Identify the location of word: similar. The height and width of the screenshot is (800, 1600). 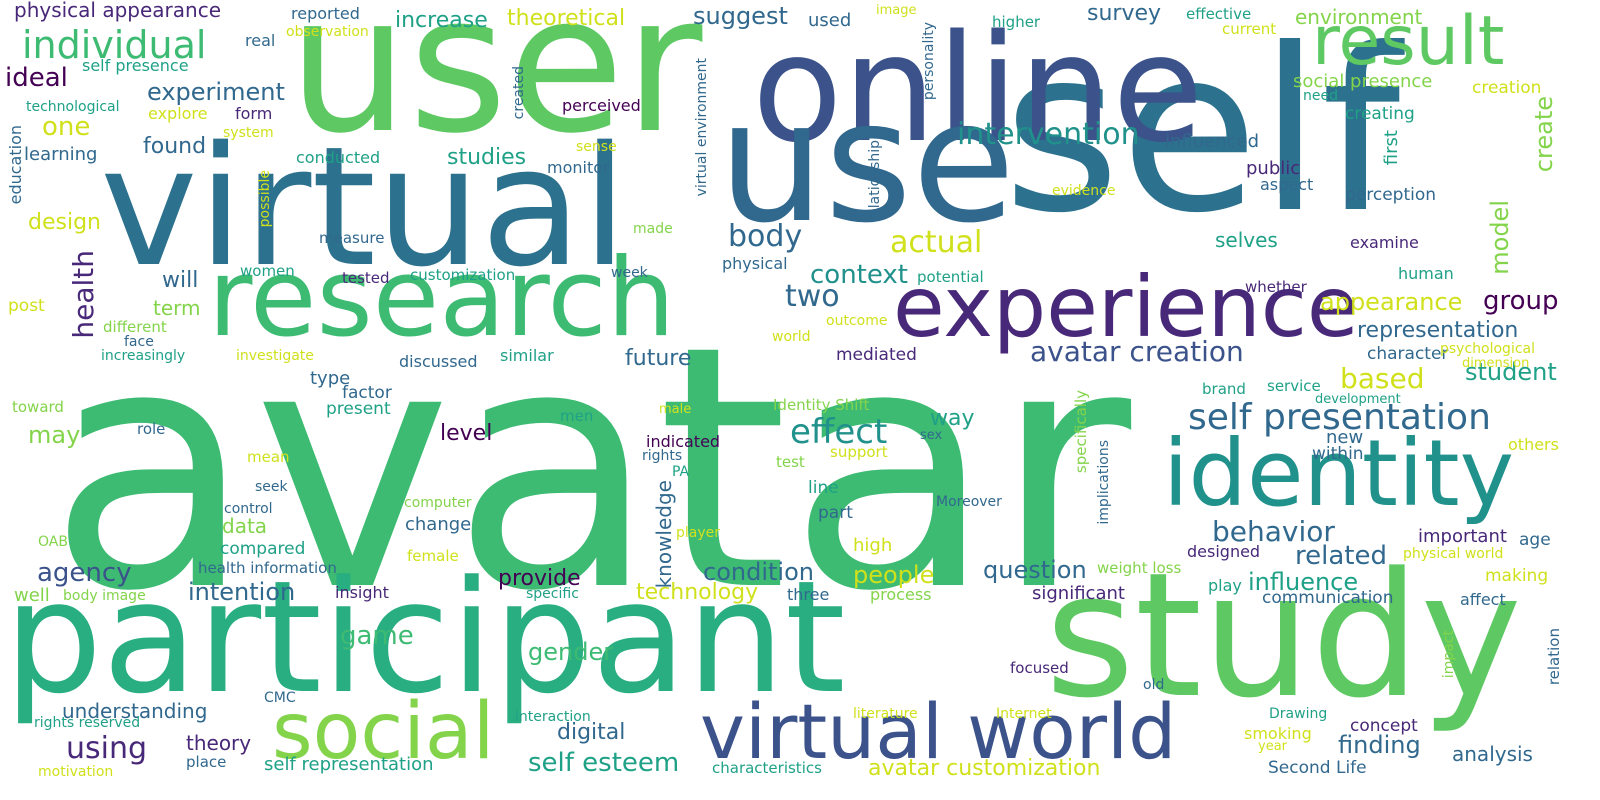
(527, 355).